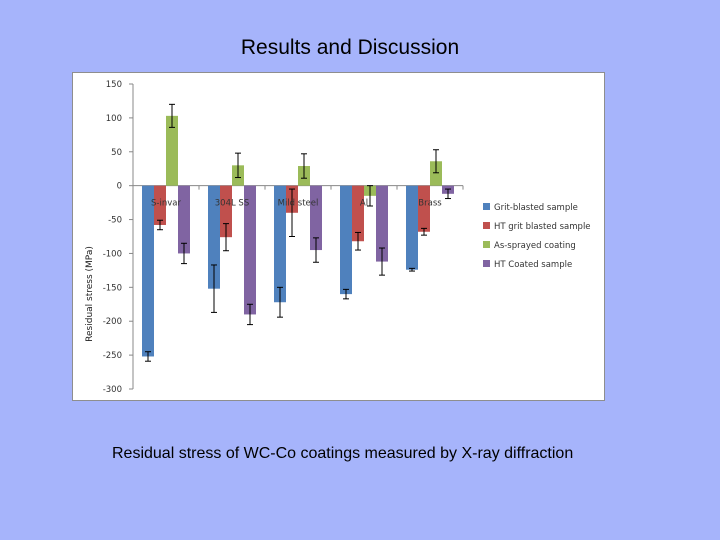  What do you see at coordinates (119, 187) in the screenshot?
I see `y-tick-label: 0` at bounding box center [119, 187].